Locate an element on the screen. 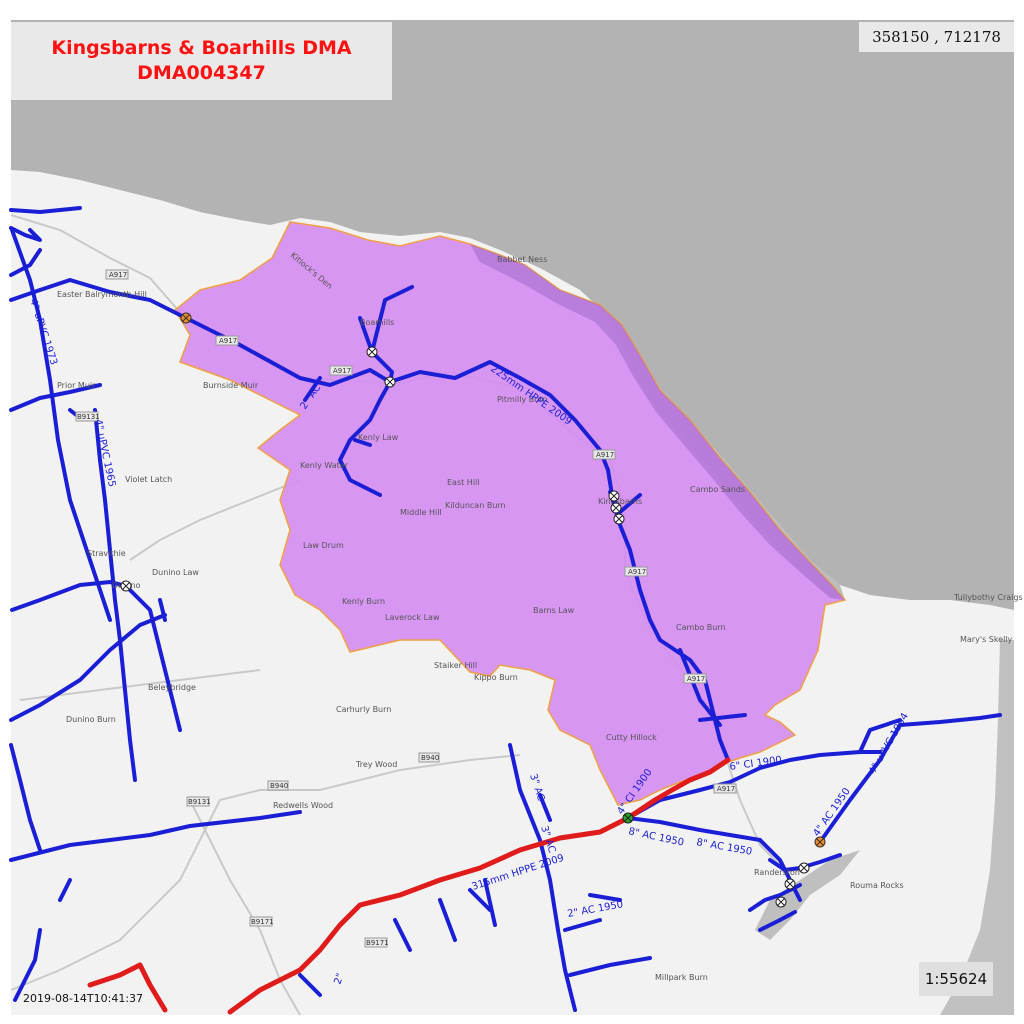 The height and width of the screenshot is (1024, 1024). place-label-redwells-wood: Redwells Wood is located at coordinates (303, 805).